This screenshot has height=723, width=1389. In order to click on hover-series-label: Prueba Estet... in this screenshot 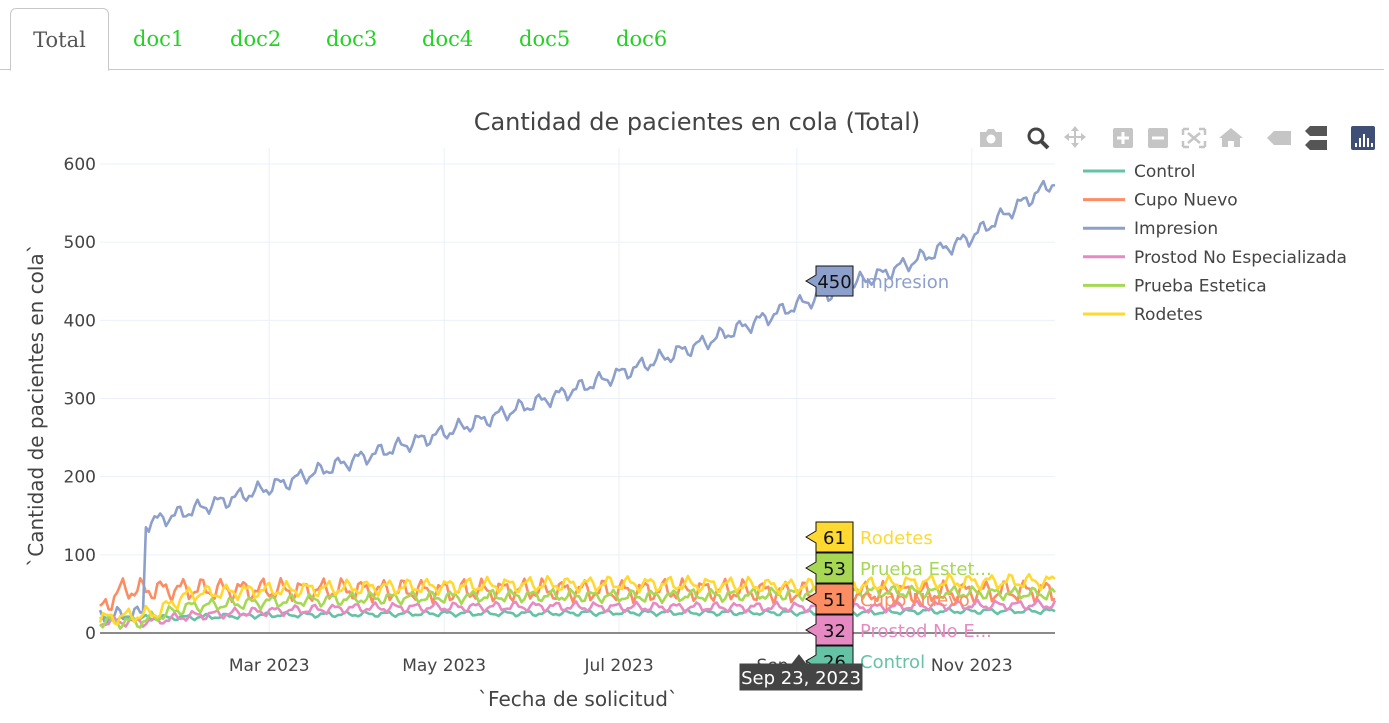, I will do `click(926, 569)`.